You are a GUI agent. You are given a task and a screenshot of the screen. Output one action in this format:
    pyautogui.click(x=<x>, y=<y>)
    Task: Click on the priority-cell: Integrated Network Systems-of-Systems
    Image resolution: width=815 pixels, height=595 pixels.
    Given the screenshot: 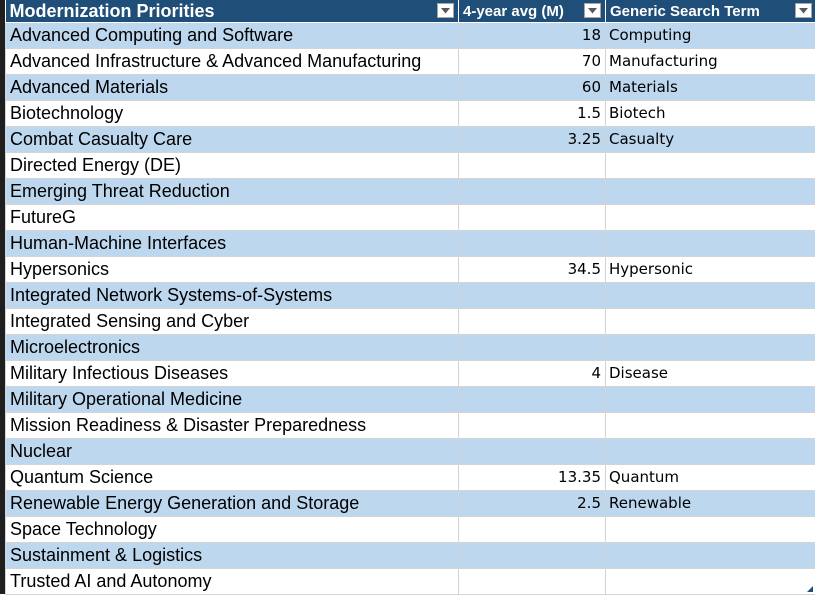 What is the action you would take?
    pyautogui.click(x=232, y=295)
    